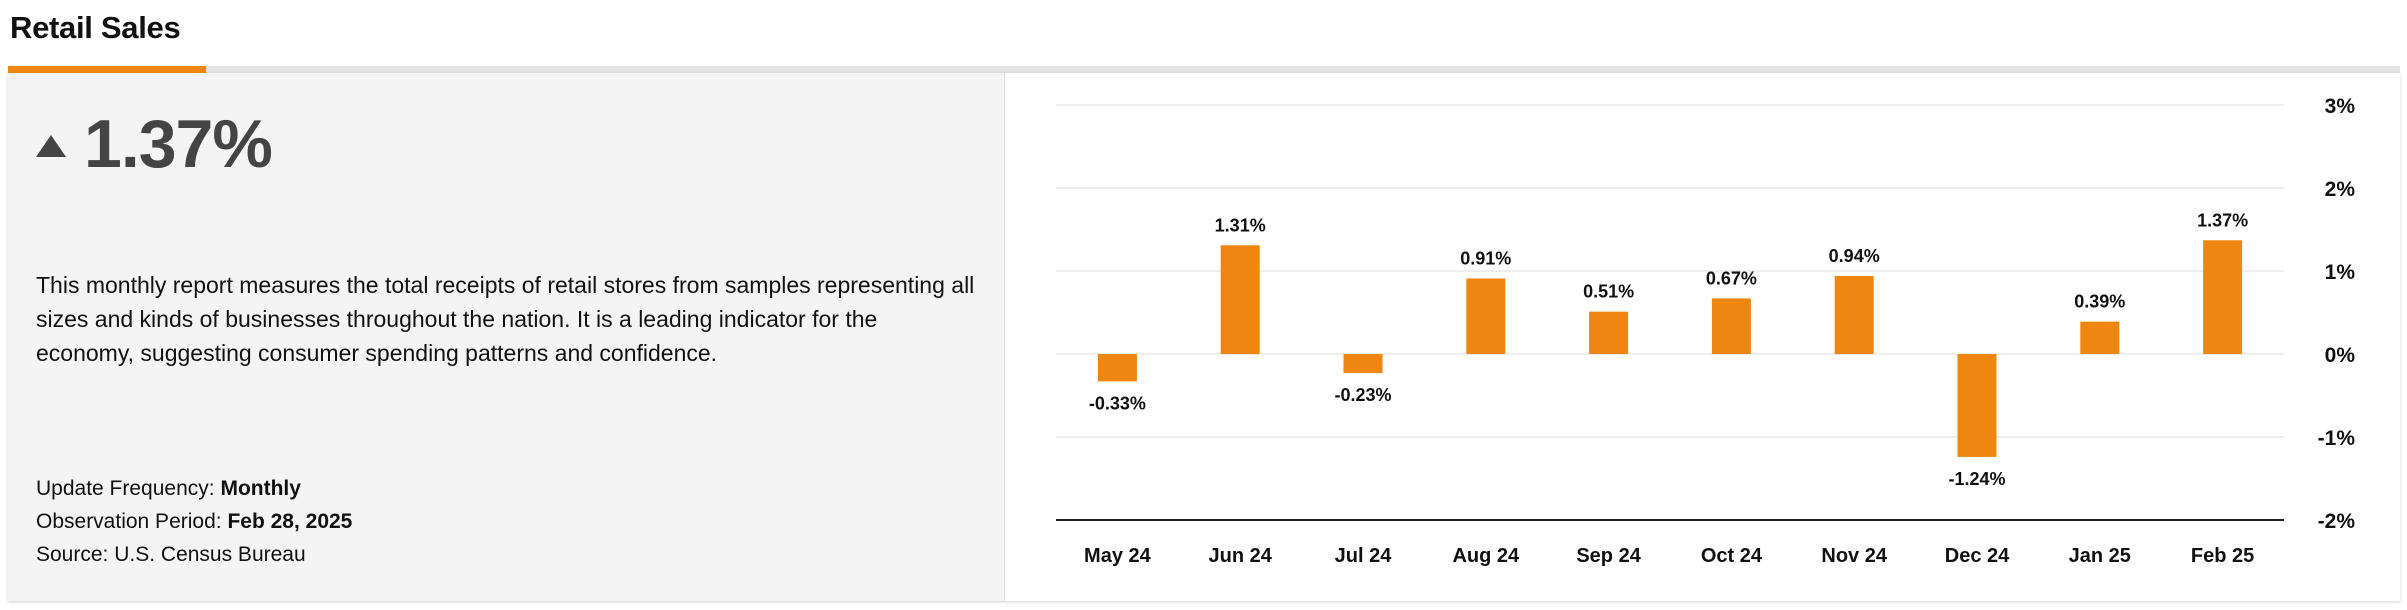 The width and height of the screenshot is (2407, 610). What do you see at coordinates (1362, 395) in the screenshot?
I see `data-label: -0.23%` at bounding box center [1362, 395].